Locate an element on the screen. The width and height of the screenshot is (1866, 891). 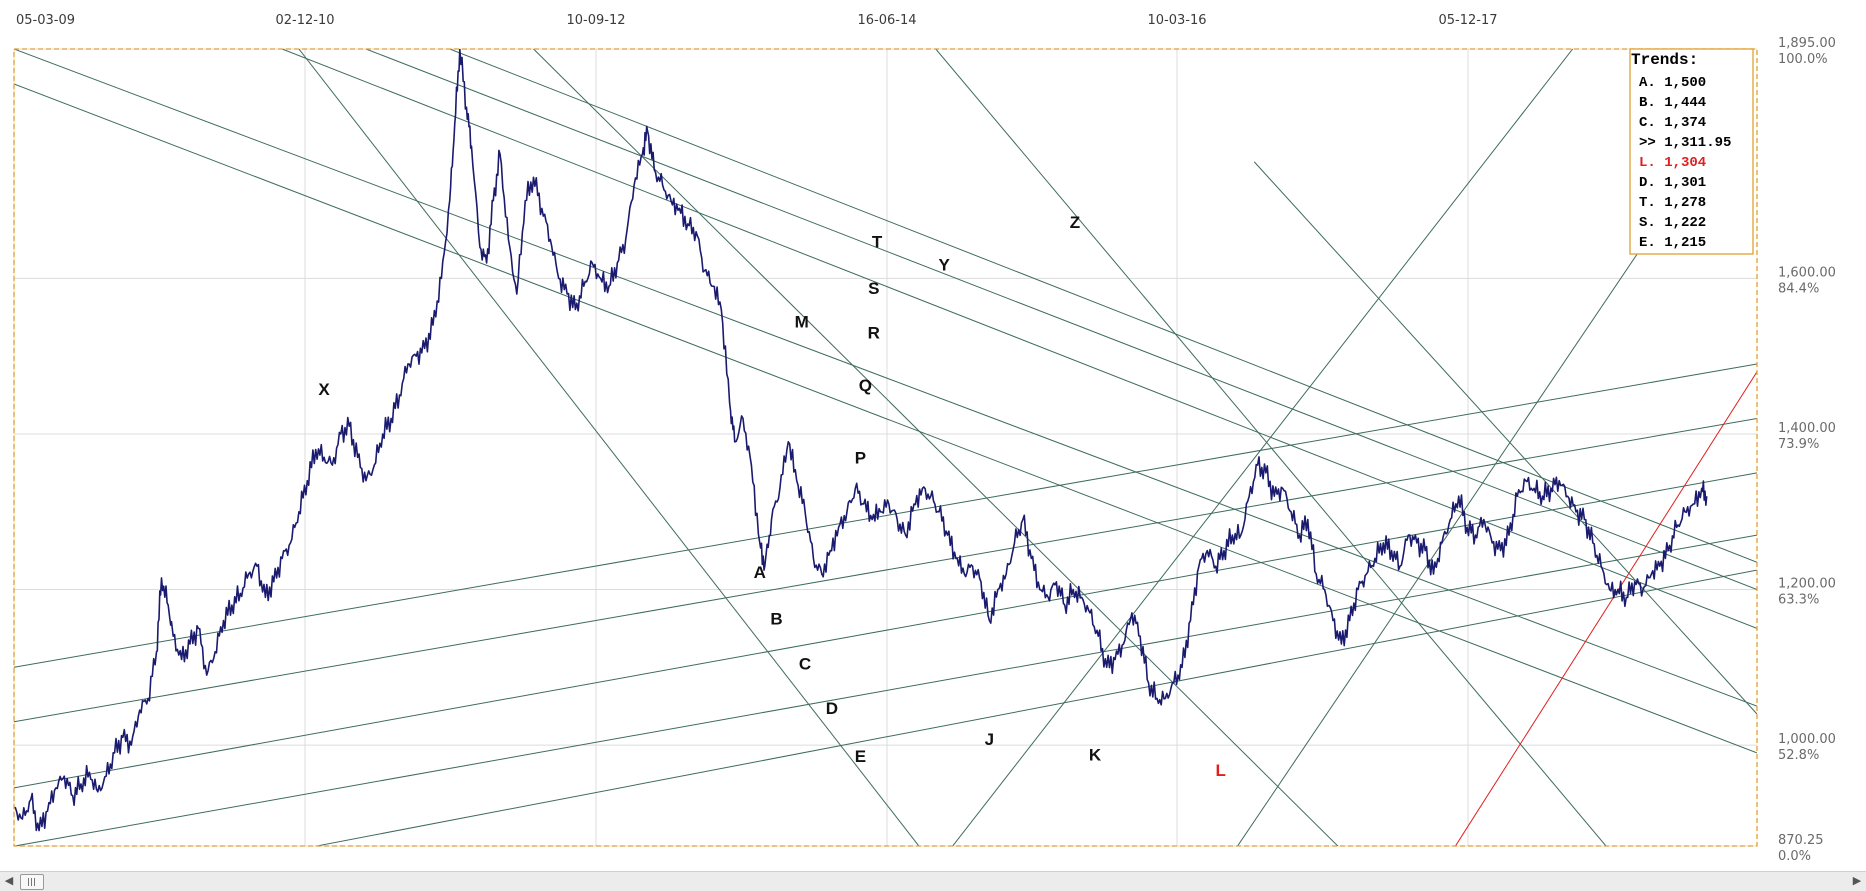
legend-entry: S. 1,222 is located at coordinates (1672, 223).